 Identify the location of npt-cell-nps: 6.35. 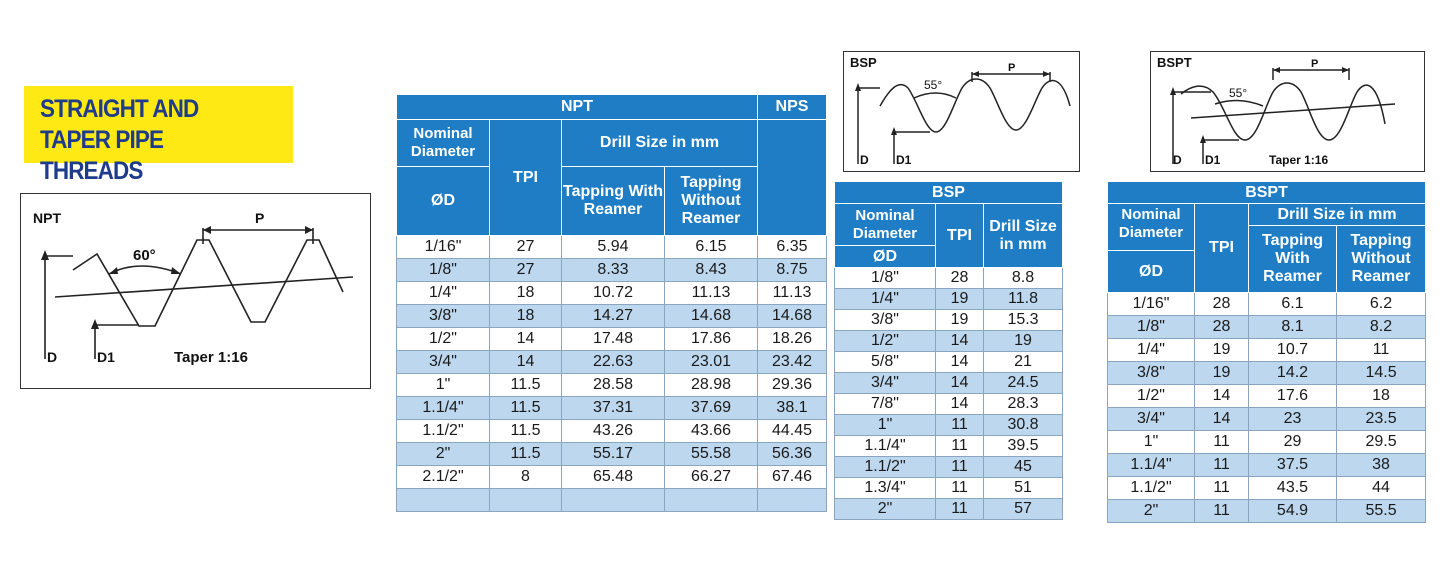
(792, 247).